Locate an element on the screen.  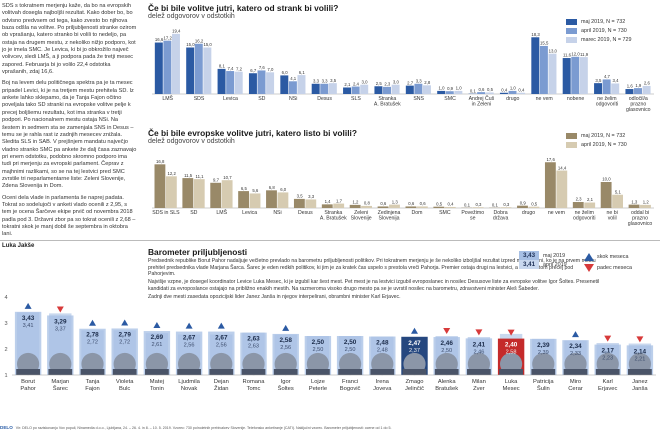
trend-up-icon-miro-cerar is located at coordinates (575, 334).